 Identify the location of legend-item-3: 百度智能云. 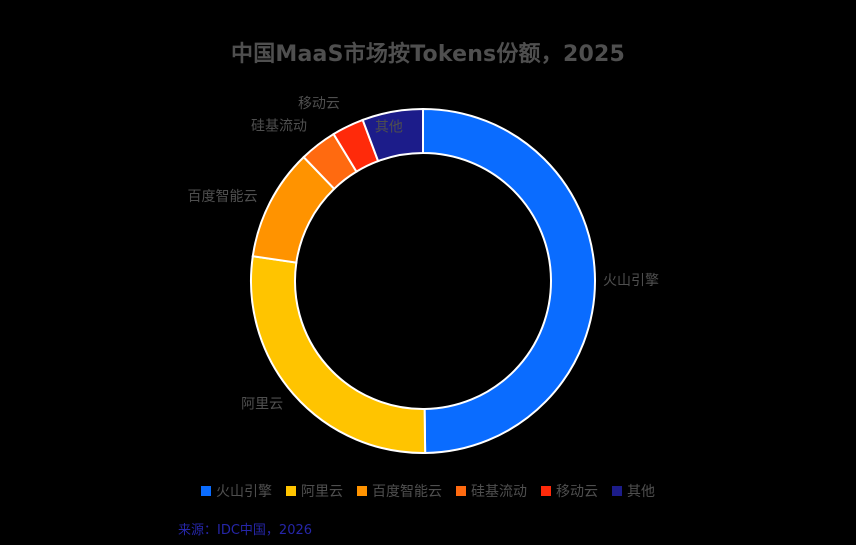
(399, 491).